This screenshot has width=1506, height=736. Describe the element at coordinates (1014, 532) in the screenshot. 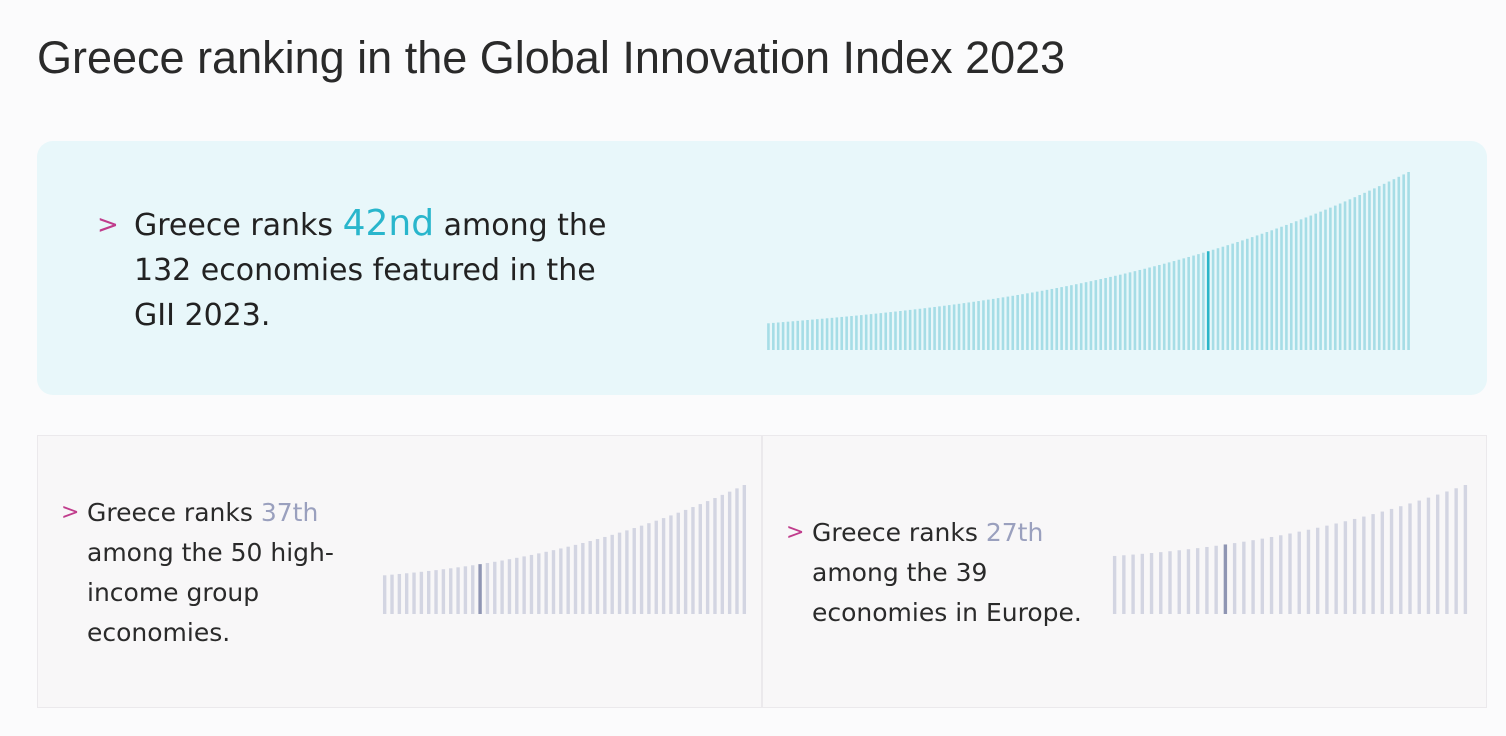

I see `europe-rank-value: 27th` at that location.